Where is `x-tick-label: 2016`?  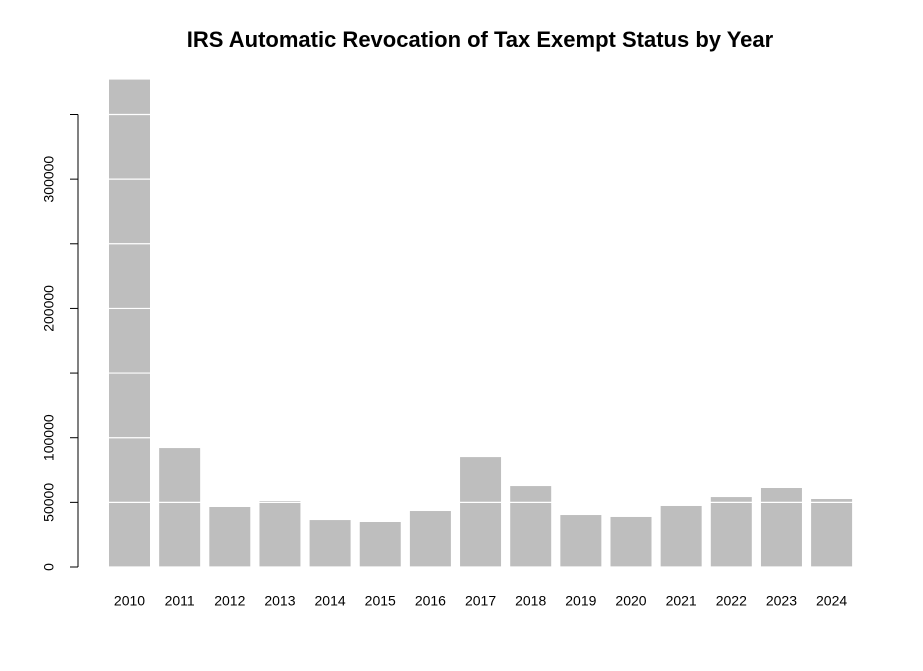 x-tick-label: 2016 is located at coordinates (430, 601).